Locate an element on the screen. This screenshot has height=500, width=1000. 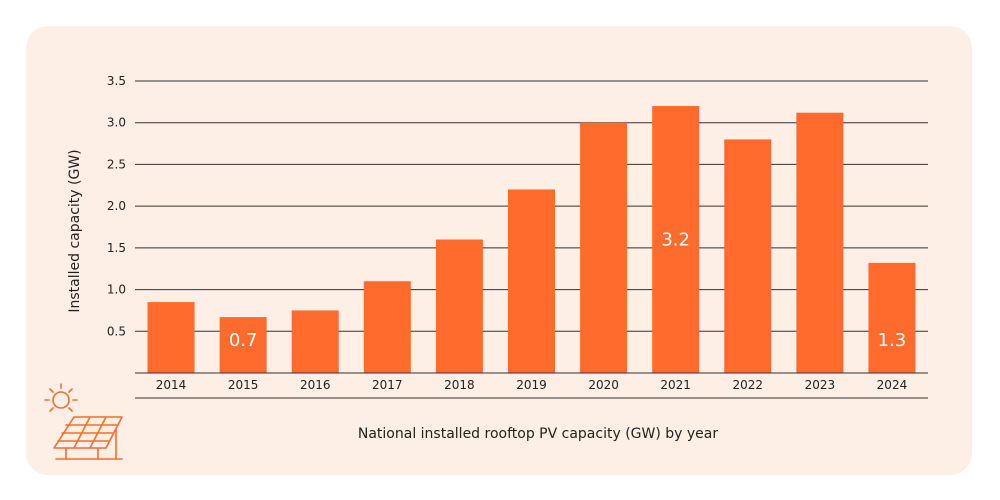
bar-2022 is located at coordinates (748, 256).